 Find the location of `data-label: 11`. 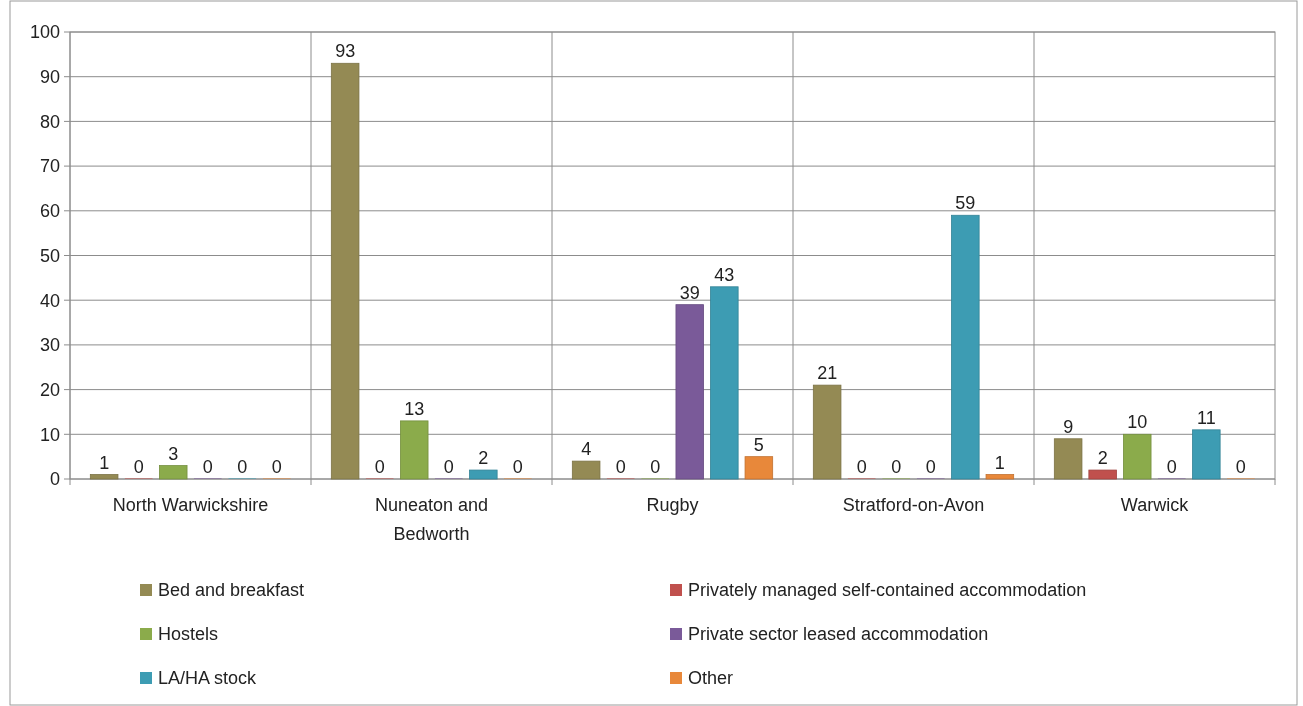

data-label: 11 is located at coordinates (1206, 417).